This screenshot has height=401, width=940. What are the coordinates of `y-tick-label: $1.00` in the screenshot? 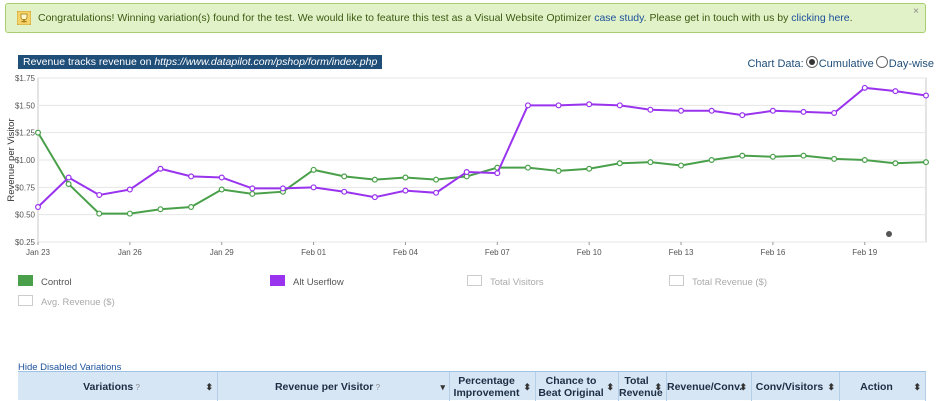 It's located at (25, 160).